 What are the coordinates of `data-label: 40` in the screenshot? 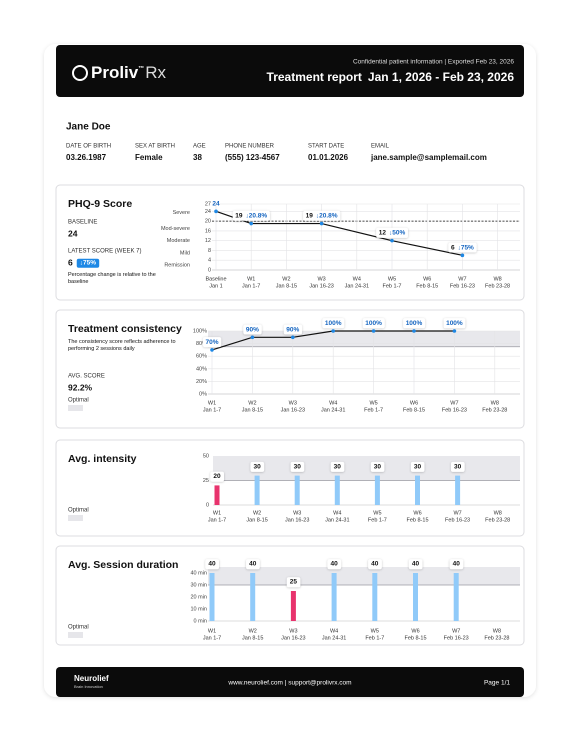 It's located at (212, 564).